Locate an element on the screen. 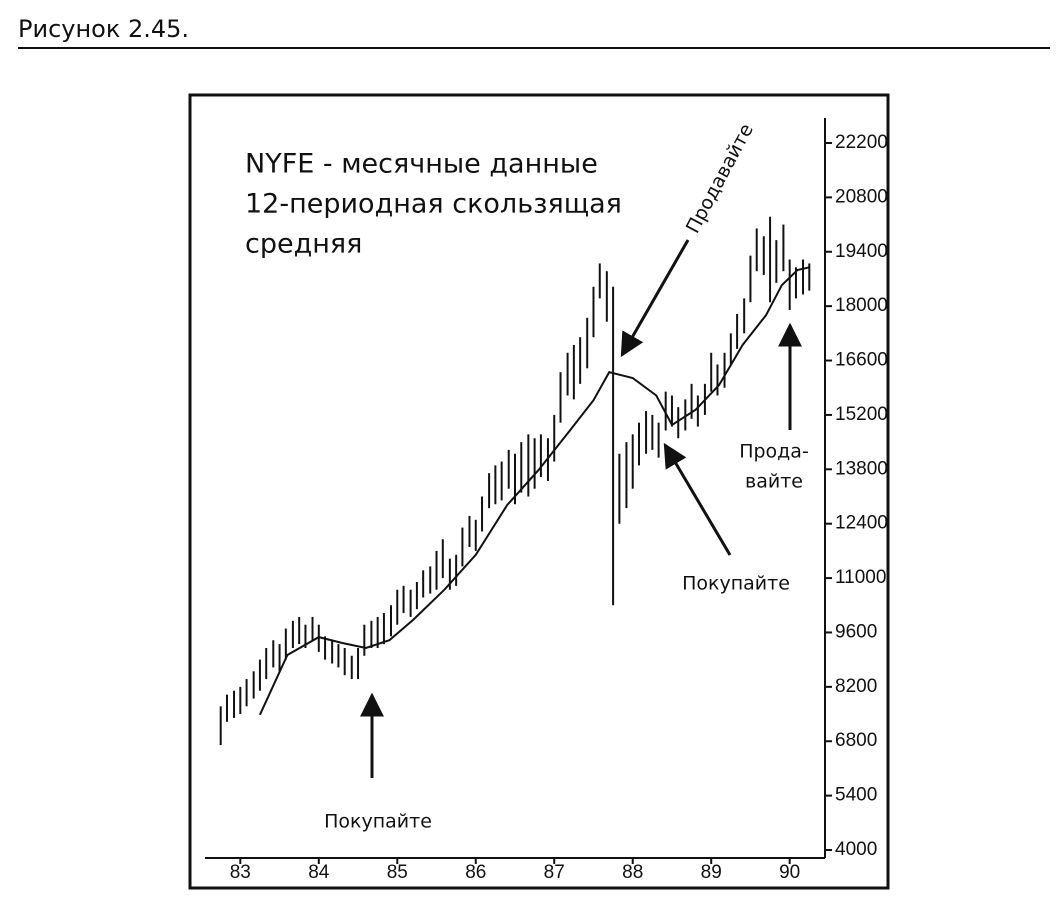 This screenshot has height=904, width=1064. x-tick-label: 83 is located at coordinates (240, 872).